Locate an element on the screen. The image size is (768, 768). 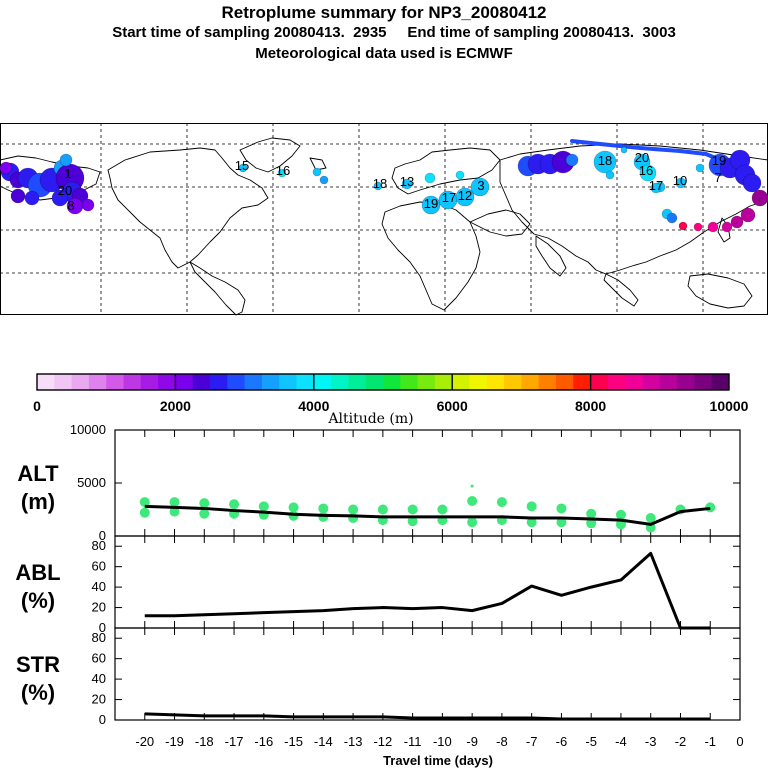
y-tick-label: 80 is located at coordinates (99, 545).